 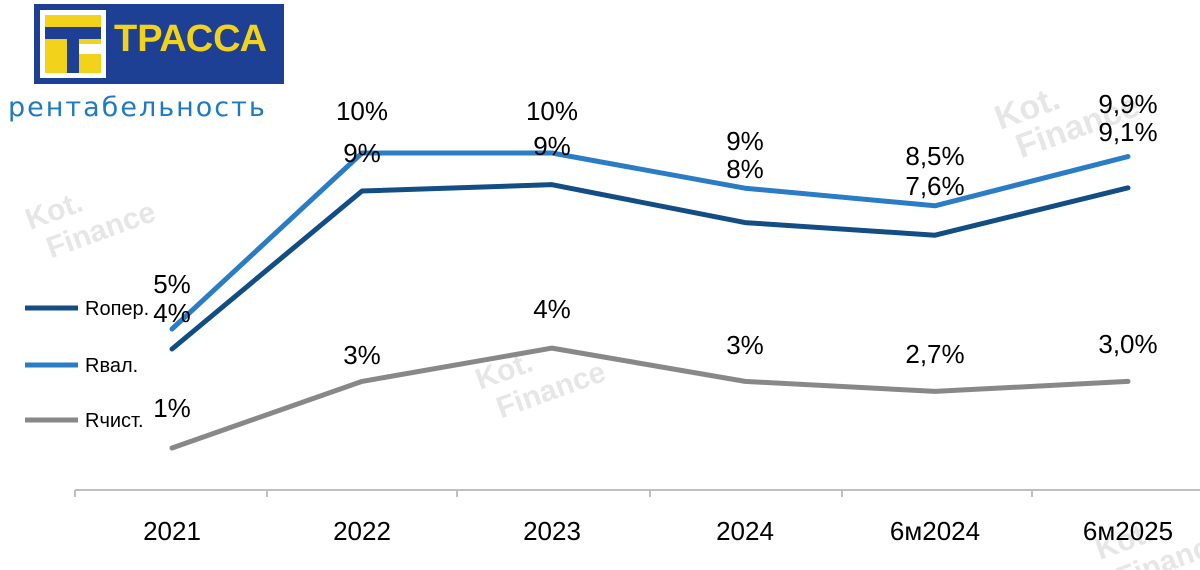 What do you see at coordinates (650, 398) in the screenshot?
I see `series-line` at bounding box center [650, 398].